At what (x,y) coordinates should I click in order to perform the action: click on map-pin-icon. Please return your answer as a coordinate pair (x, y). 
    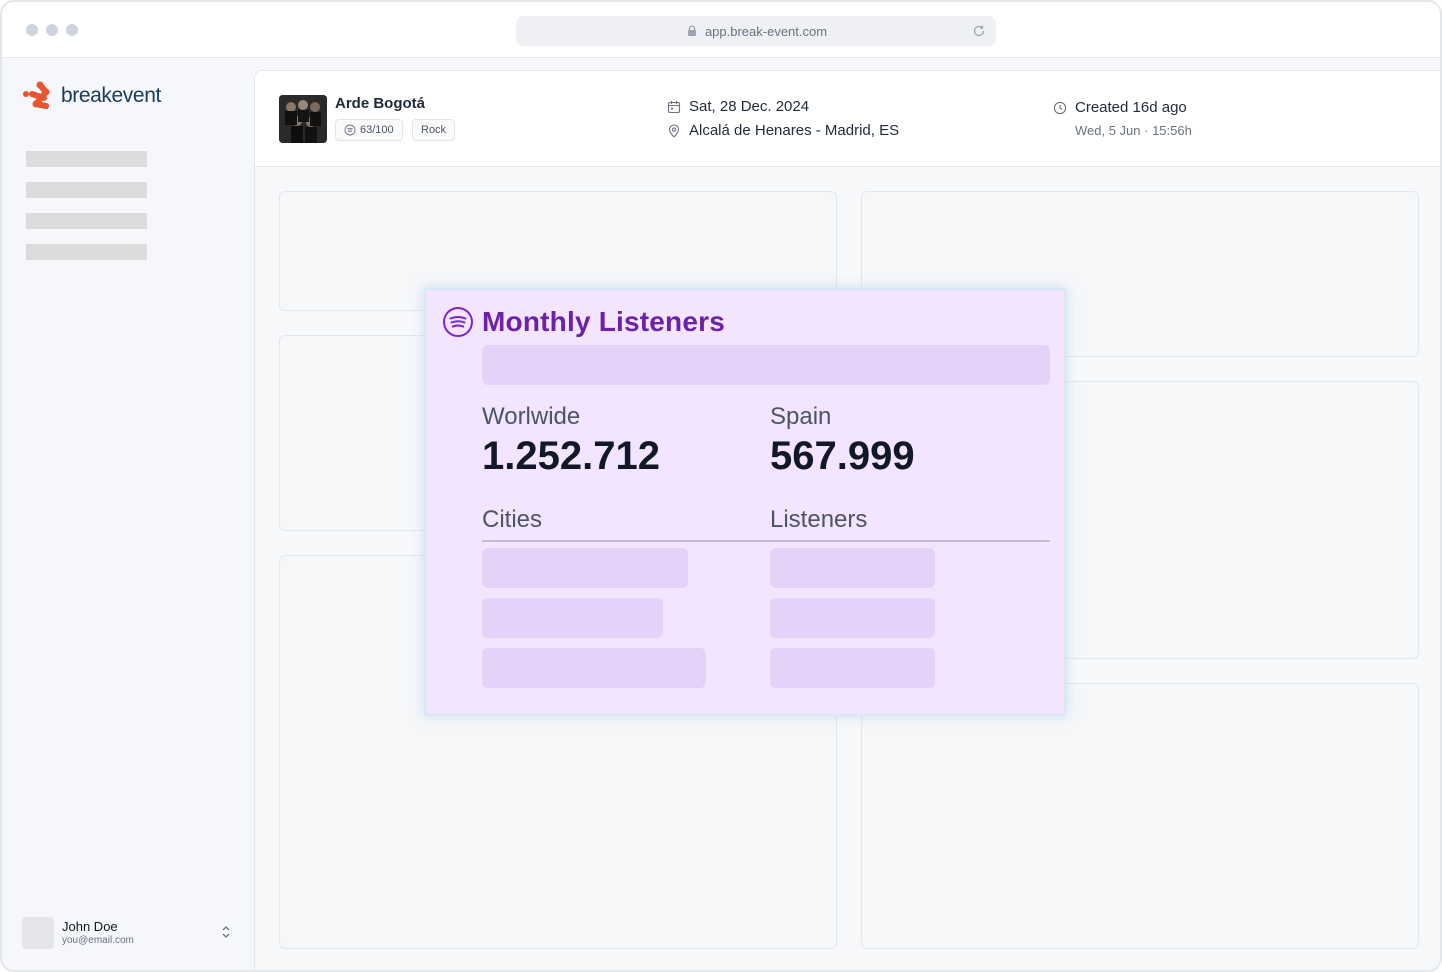
    Looking at the image, I should click on (674, 130).